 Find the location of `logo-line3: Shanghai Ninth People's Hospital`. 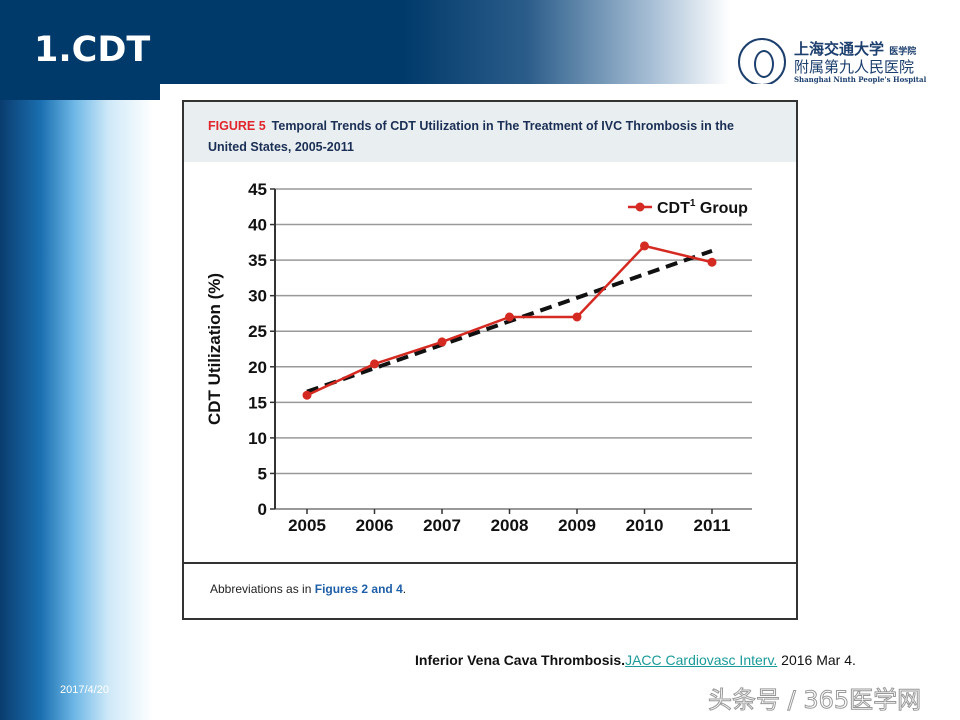

logo-line3: Shanghai Ninth People's Hospital is located at coordinates (860, 79).